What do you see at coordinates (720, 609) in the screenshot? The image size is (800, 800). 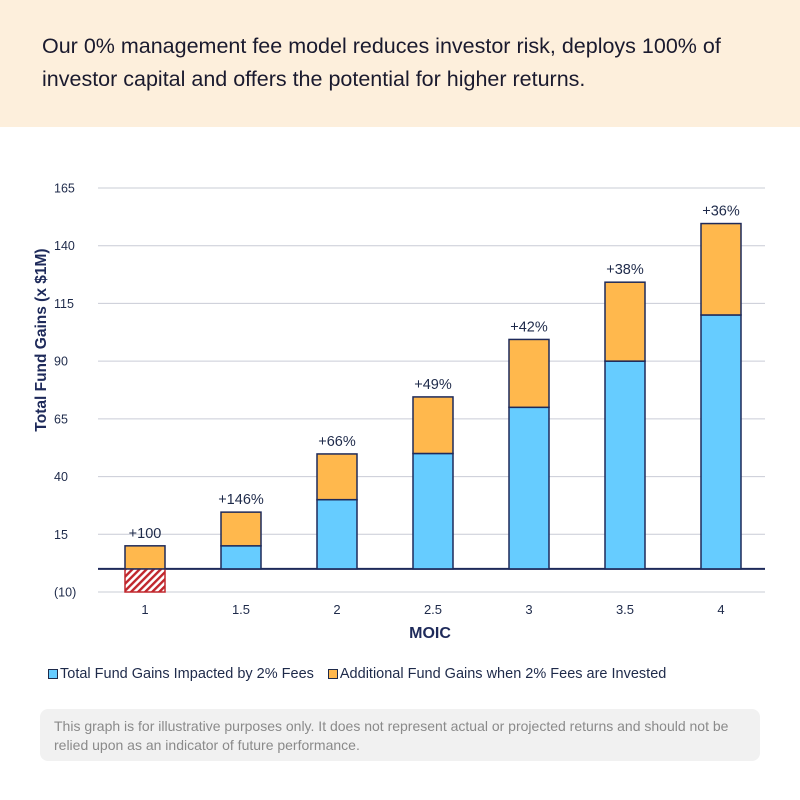 I see `x-tick-label: 4` at bounding box center [720, 609].